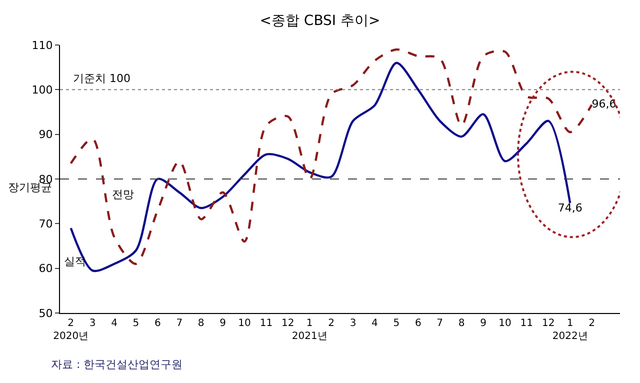 This screenshot has width=640, height=383. What do you see at coordinates (320, 21) in the screenshot?
I see `chart-title: <종합 CBSI 추이>` at bounding box center [320, 21].